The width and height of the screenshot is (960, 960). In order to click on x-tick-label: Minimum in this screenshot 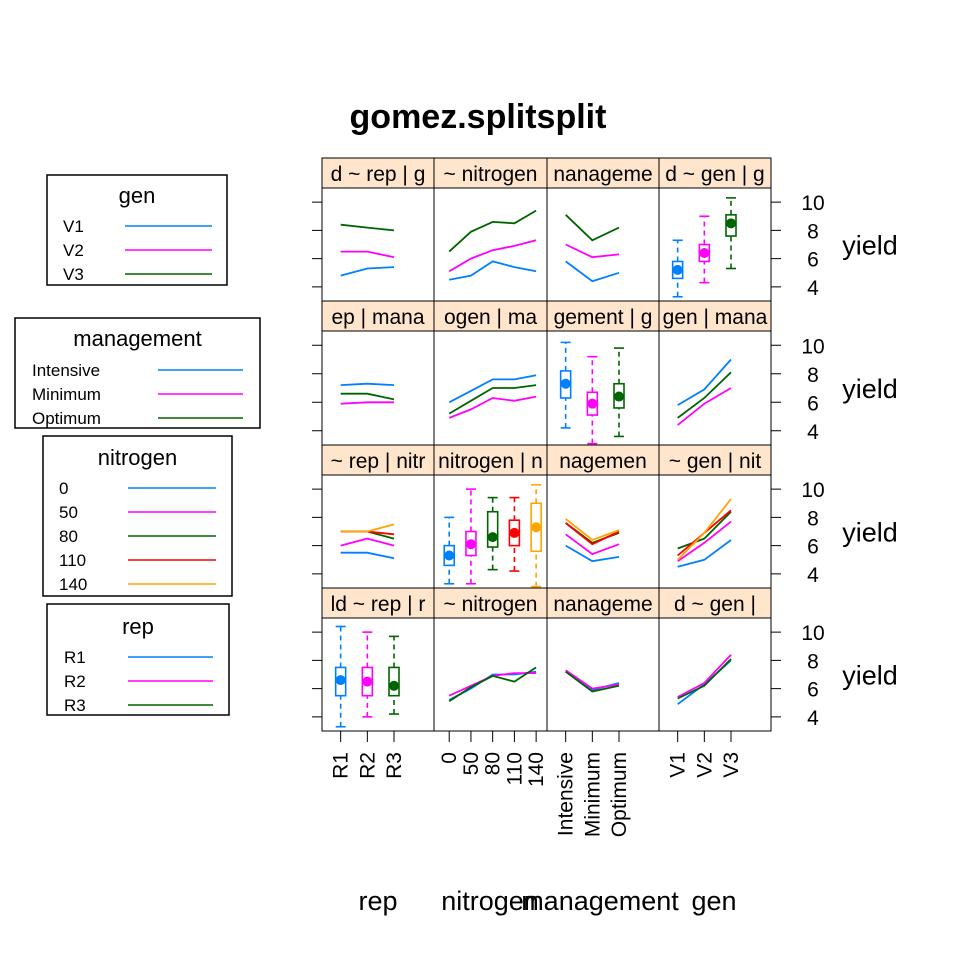, I will do `click(592, 794)`.